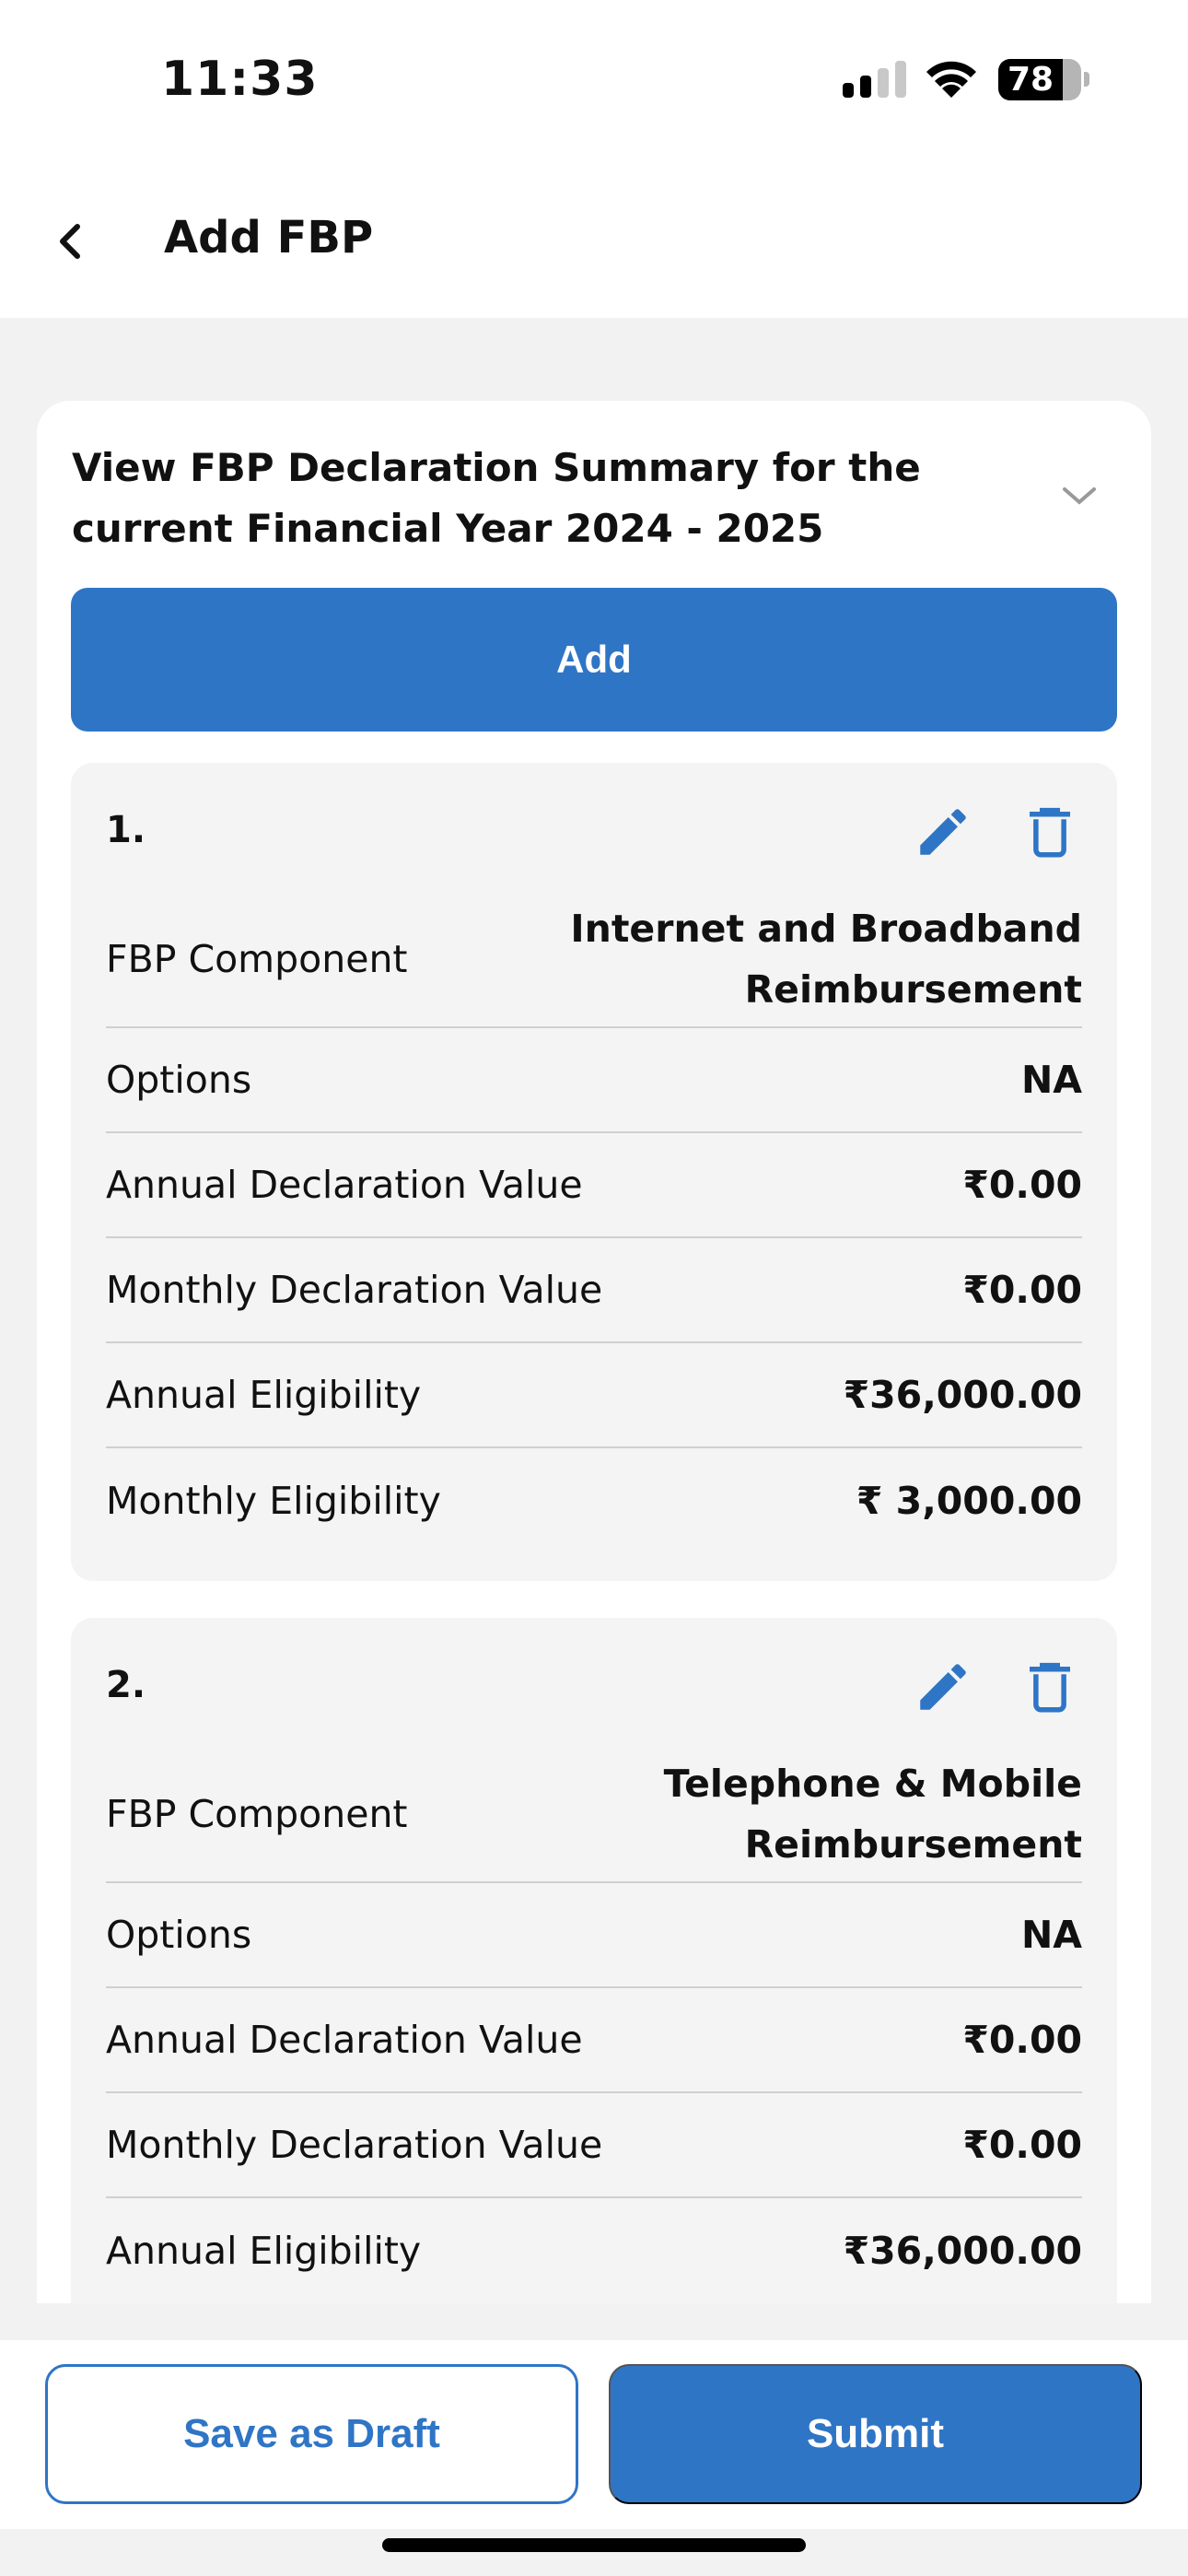 The height and width of the screenshot is (2576, 1188). Describe the element at coordinates (969, 1501) in the screenshot. I see `row-value: ₹ 3,000.00` at that location.